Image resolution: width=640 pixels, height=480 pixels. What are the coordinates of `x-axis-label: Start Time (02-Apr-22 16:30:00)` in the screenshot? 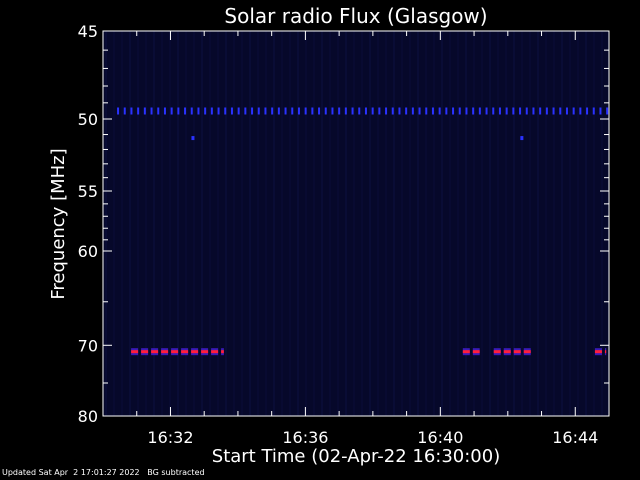 It's located at (356, 456).